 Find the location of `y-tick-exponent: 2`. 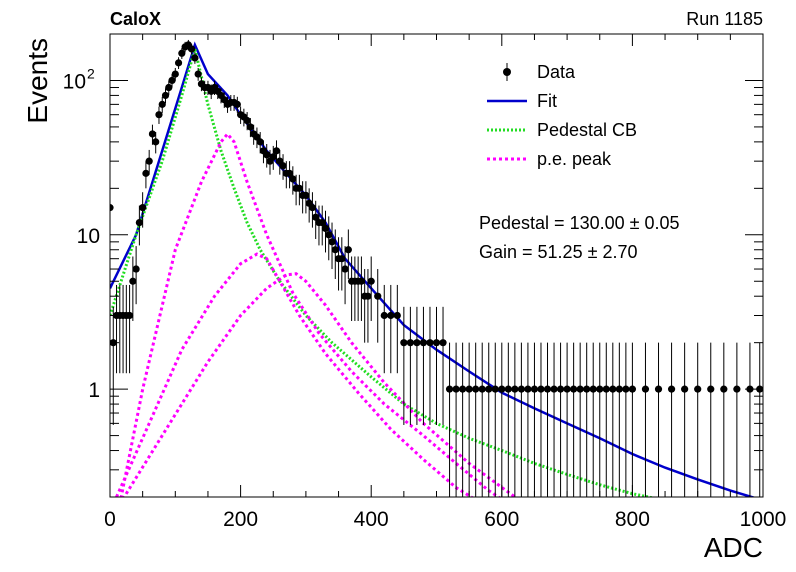

y-tick-exponent: 2 is located at coordinates (91, 73).